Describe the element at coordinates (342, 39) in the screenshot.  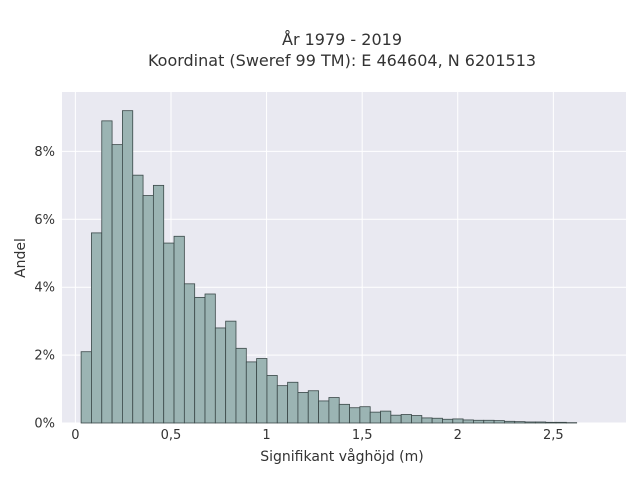
I see `chart-title-line1: År 1979 - 2019` at that location.